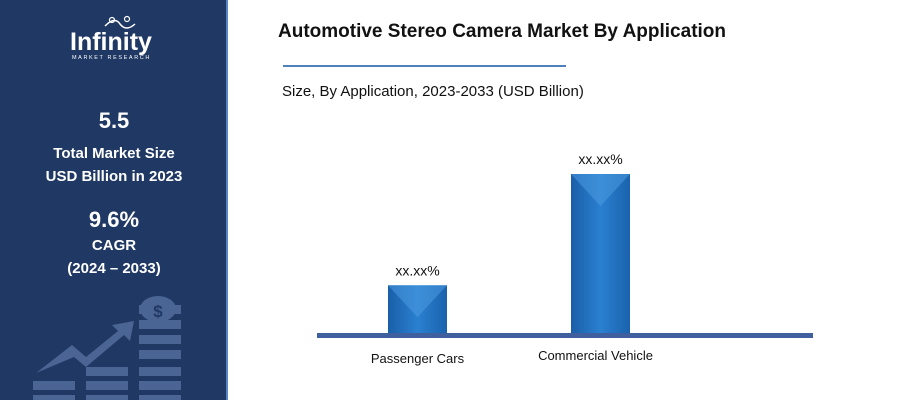 This screenshot has height=400, width=908. Describe the element at coordinates (595, 355) in the screenshot. I see `category-label-1: Commercial Vehicle` at that location.